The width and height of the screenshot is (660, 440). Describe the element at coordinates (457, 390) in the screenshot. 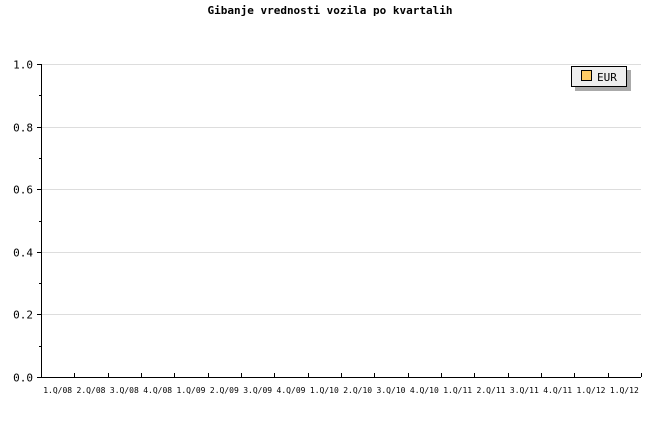

I see `x-tick-label: 1.Q/11` at that location.